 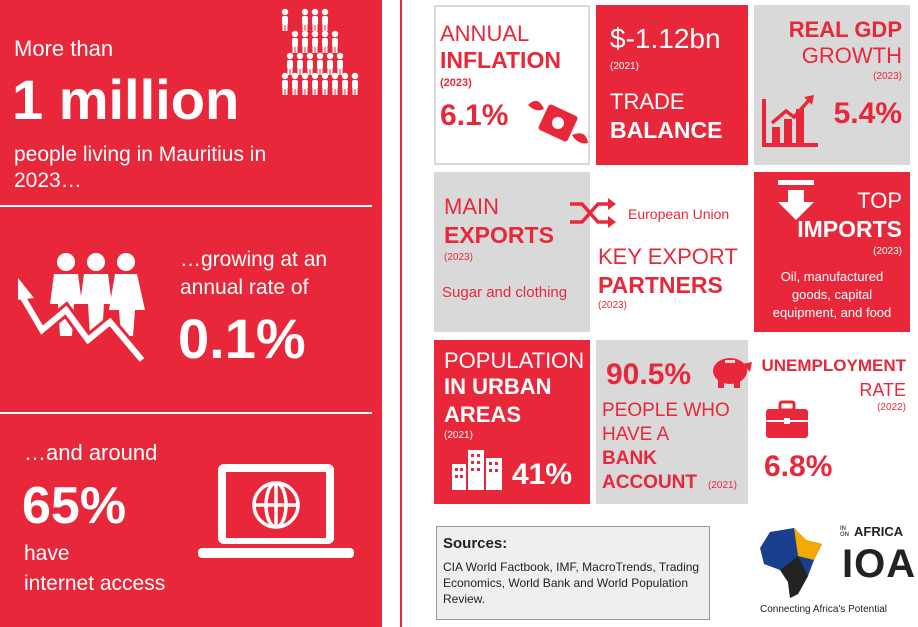 I want to click on africa-map-icon, so click(x=794, y=563).